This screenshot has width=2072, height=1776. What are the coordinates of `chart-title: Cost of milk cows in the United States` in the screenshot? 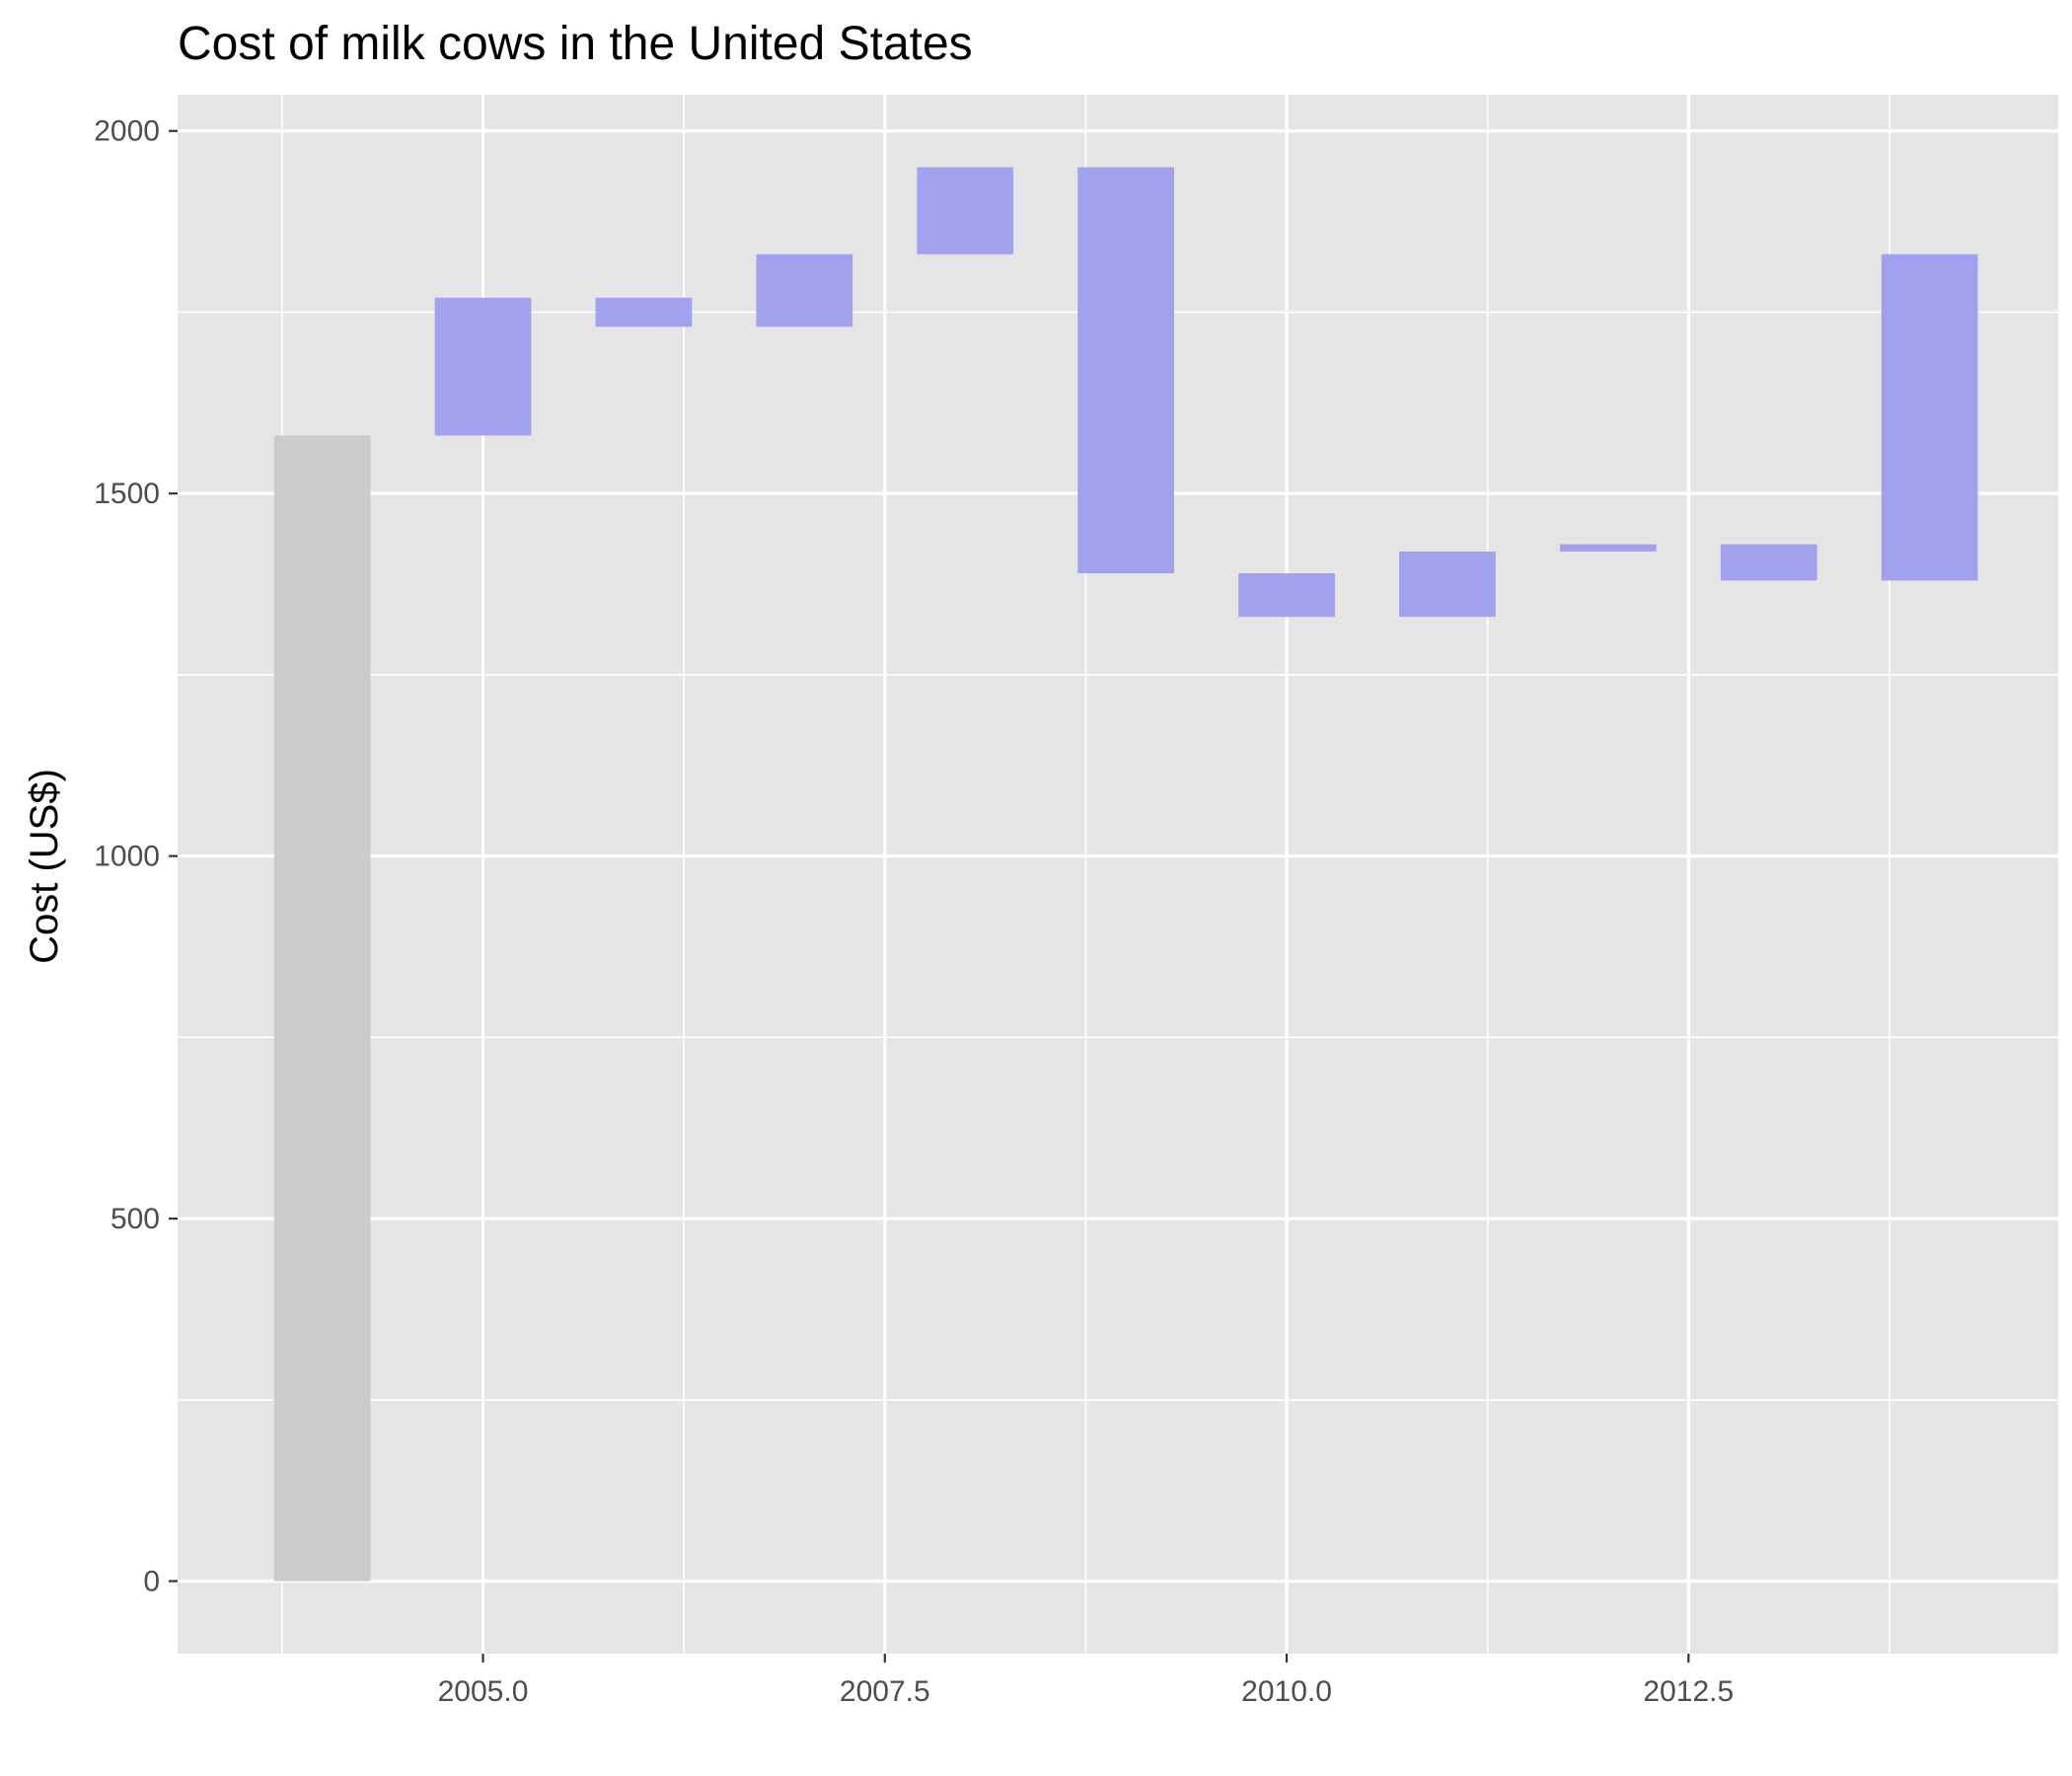 It's located at (576, 44).